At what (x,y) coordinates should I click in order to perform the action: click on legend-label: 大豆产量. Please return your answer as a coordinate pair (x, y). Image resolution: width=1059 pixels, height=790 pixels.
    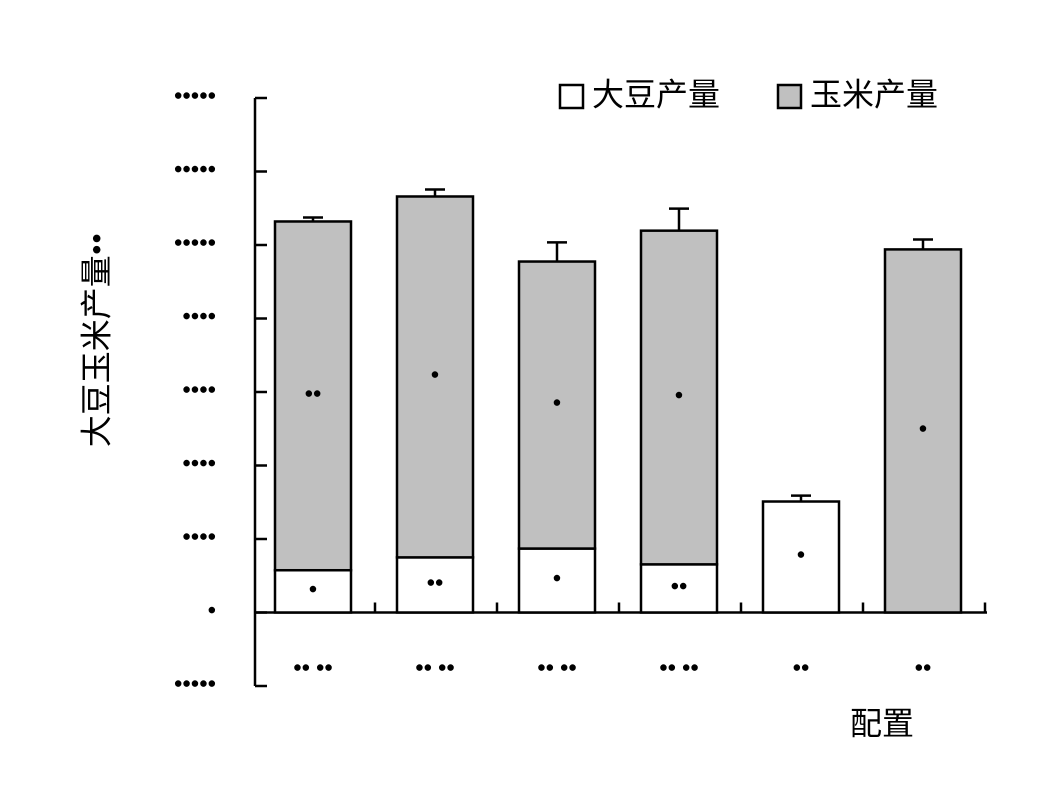
    Looking at the image, I should click on (656, 94).